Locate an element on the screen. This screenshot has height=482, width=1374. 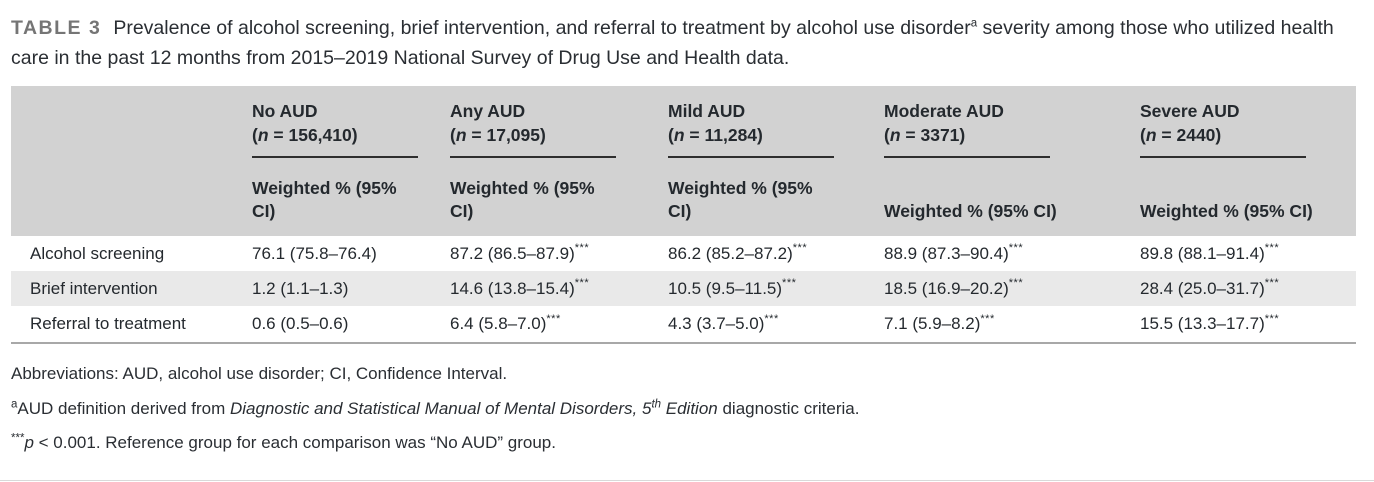
column-group-name: Mild AUD is located at coordinates (707, 111).